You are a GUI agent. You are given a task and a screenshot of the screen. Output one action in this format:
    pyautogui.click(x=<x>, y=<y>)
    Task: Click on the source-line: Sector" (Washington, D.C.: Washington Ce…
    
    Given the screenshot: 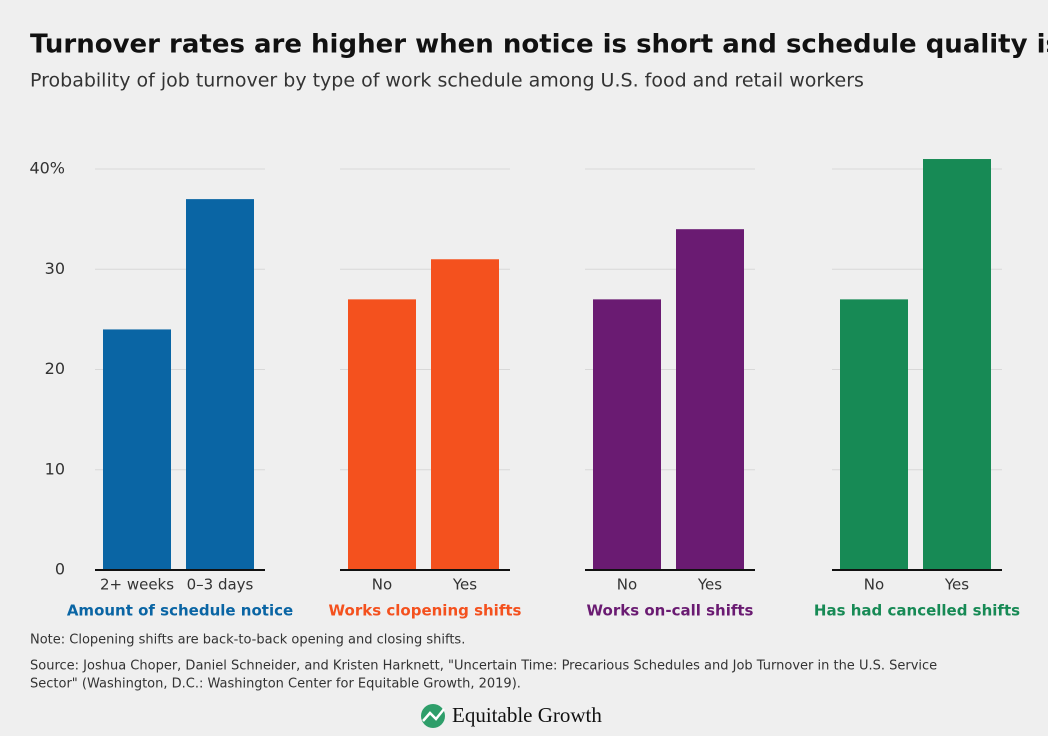 What is the action you would take?
    pyautogui.click(x=275, y=684)
    